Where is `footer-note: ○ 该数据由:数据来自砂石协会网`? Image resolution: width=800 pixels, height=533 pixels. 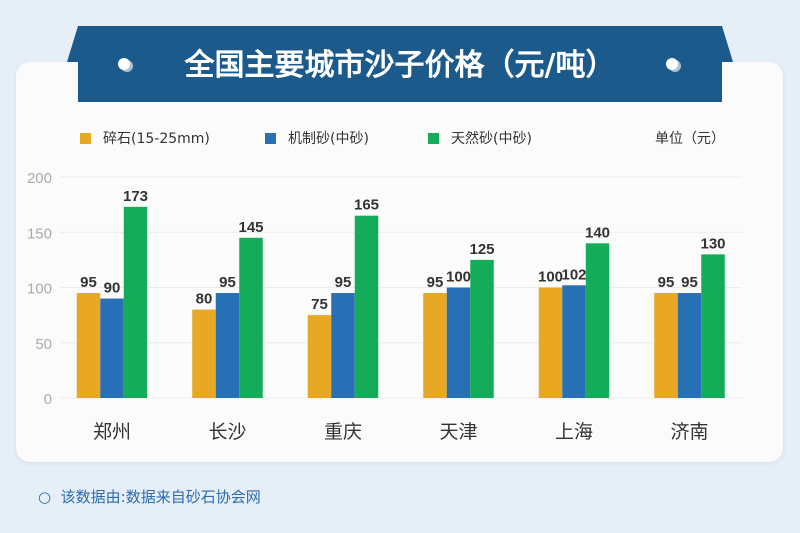 footer-note: ○ 该数据由:数据来自砂石协会网 is located at coordinates (149, 496).